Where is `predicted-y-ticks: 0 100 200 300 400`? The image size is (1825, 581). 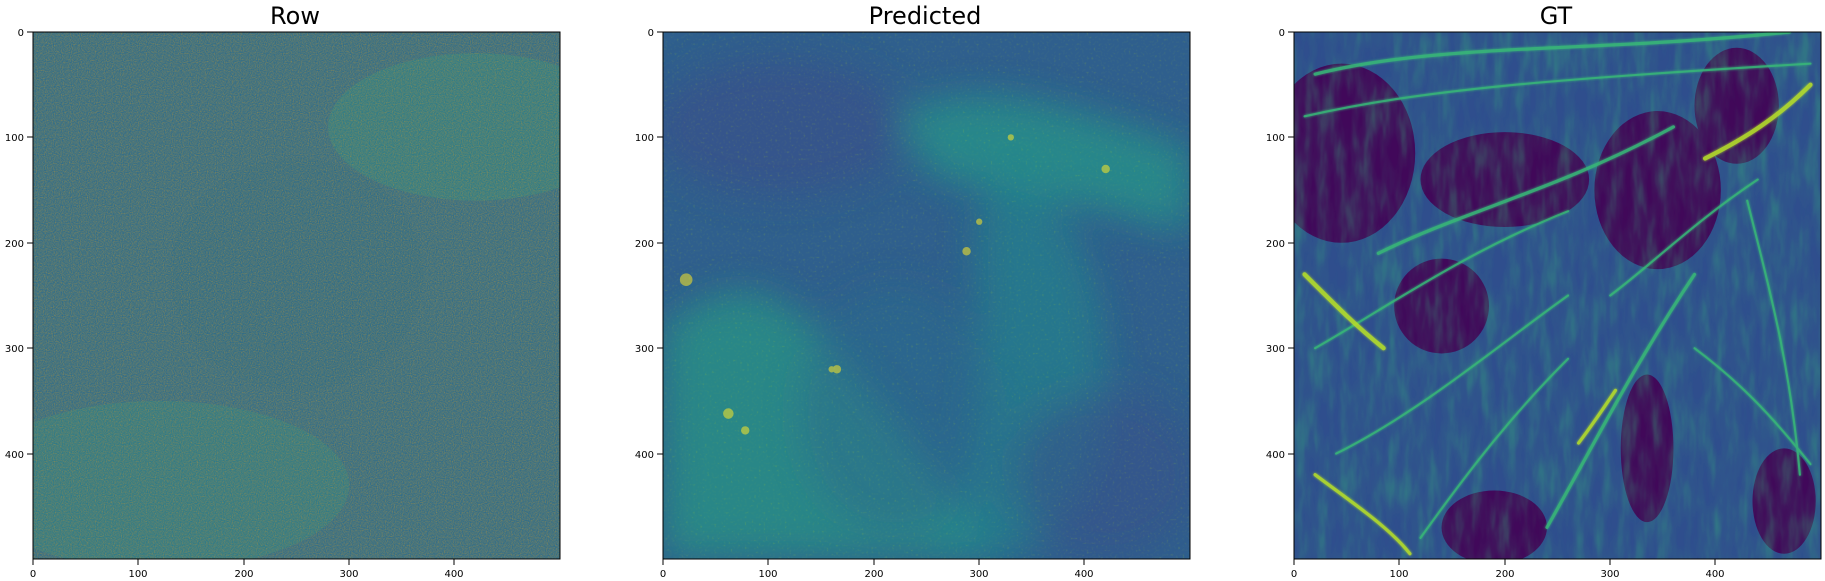 predicted-y-ticks: 0 100 200 300 400 is located at coordinates (649, 244).